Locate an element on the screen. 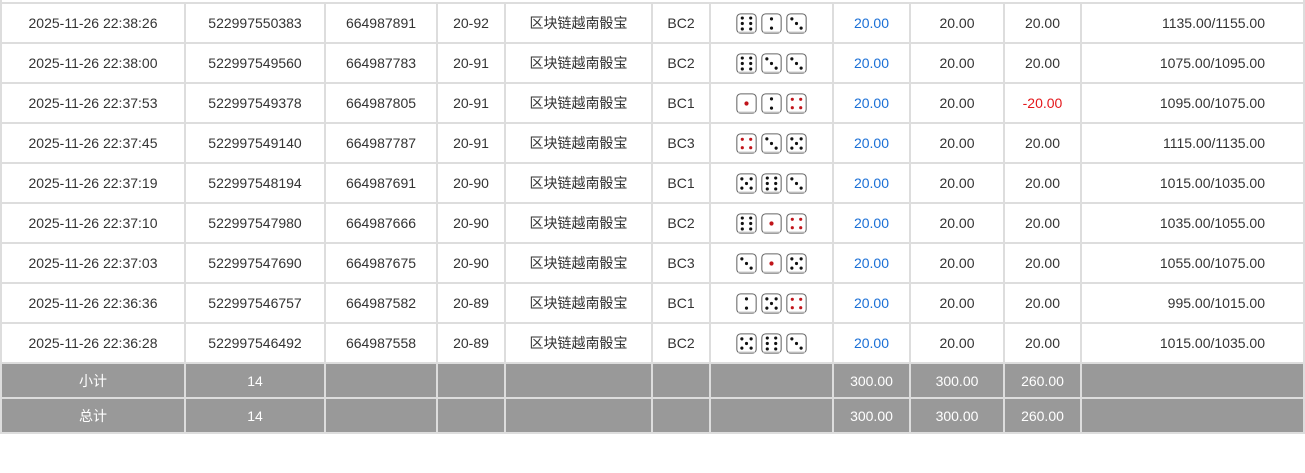 The height and width of the screenshot is (473, 1305). valid-sum: 300.00 is located at coordinates (957, 380).